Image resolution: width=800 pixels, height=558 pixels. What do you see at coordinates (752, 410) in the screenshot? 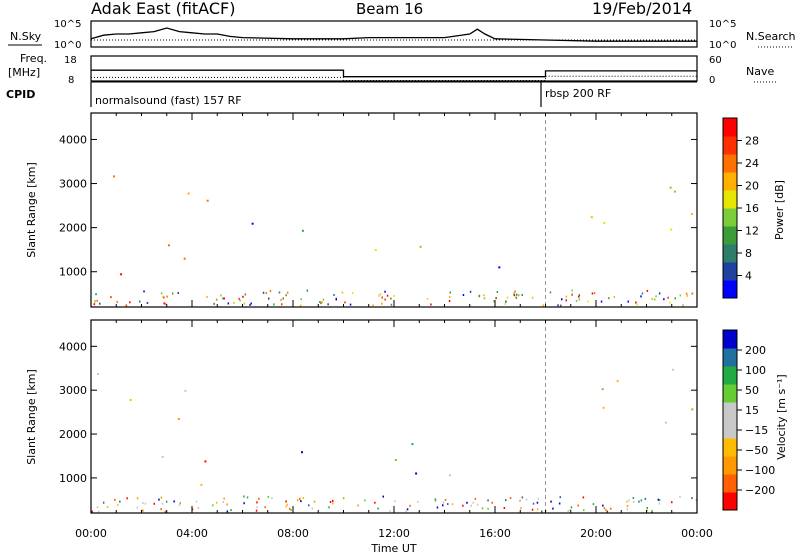
I see `colorbar-tick-label: 15` at bounding box center [752, 410].